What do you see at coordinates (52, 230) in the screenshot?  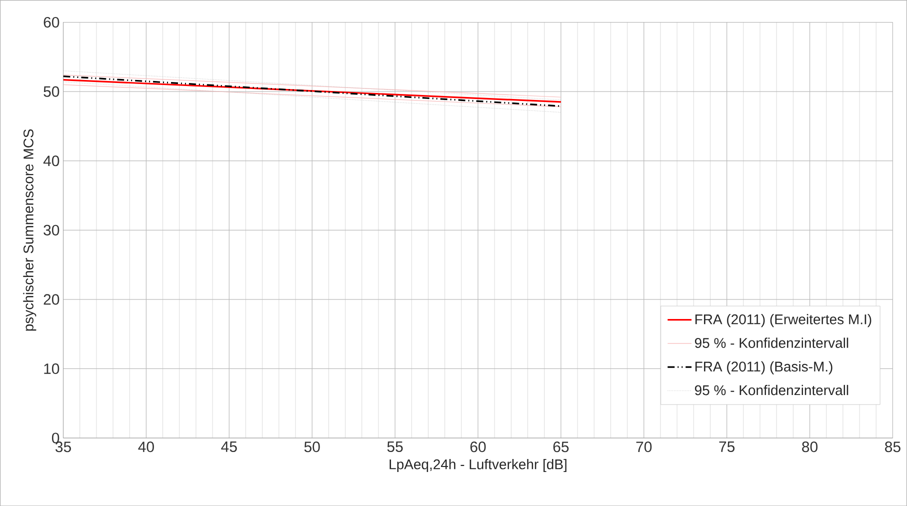 I see `y-tick-label: 30` at bounding box center [52, 230].